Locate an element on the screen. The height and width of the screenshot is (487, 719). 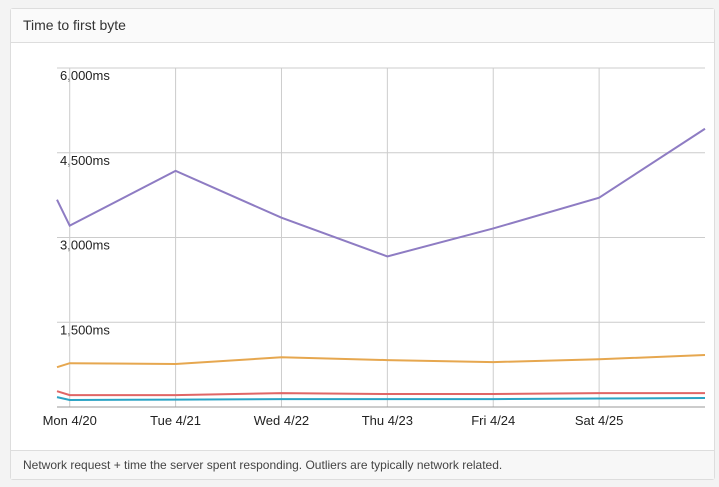
x-tick-label: Fri 4/24 is located at coordinates (493, 420).